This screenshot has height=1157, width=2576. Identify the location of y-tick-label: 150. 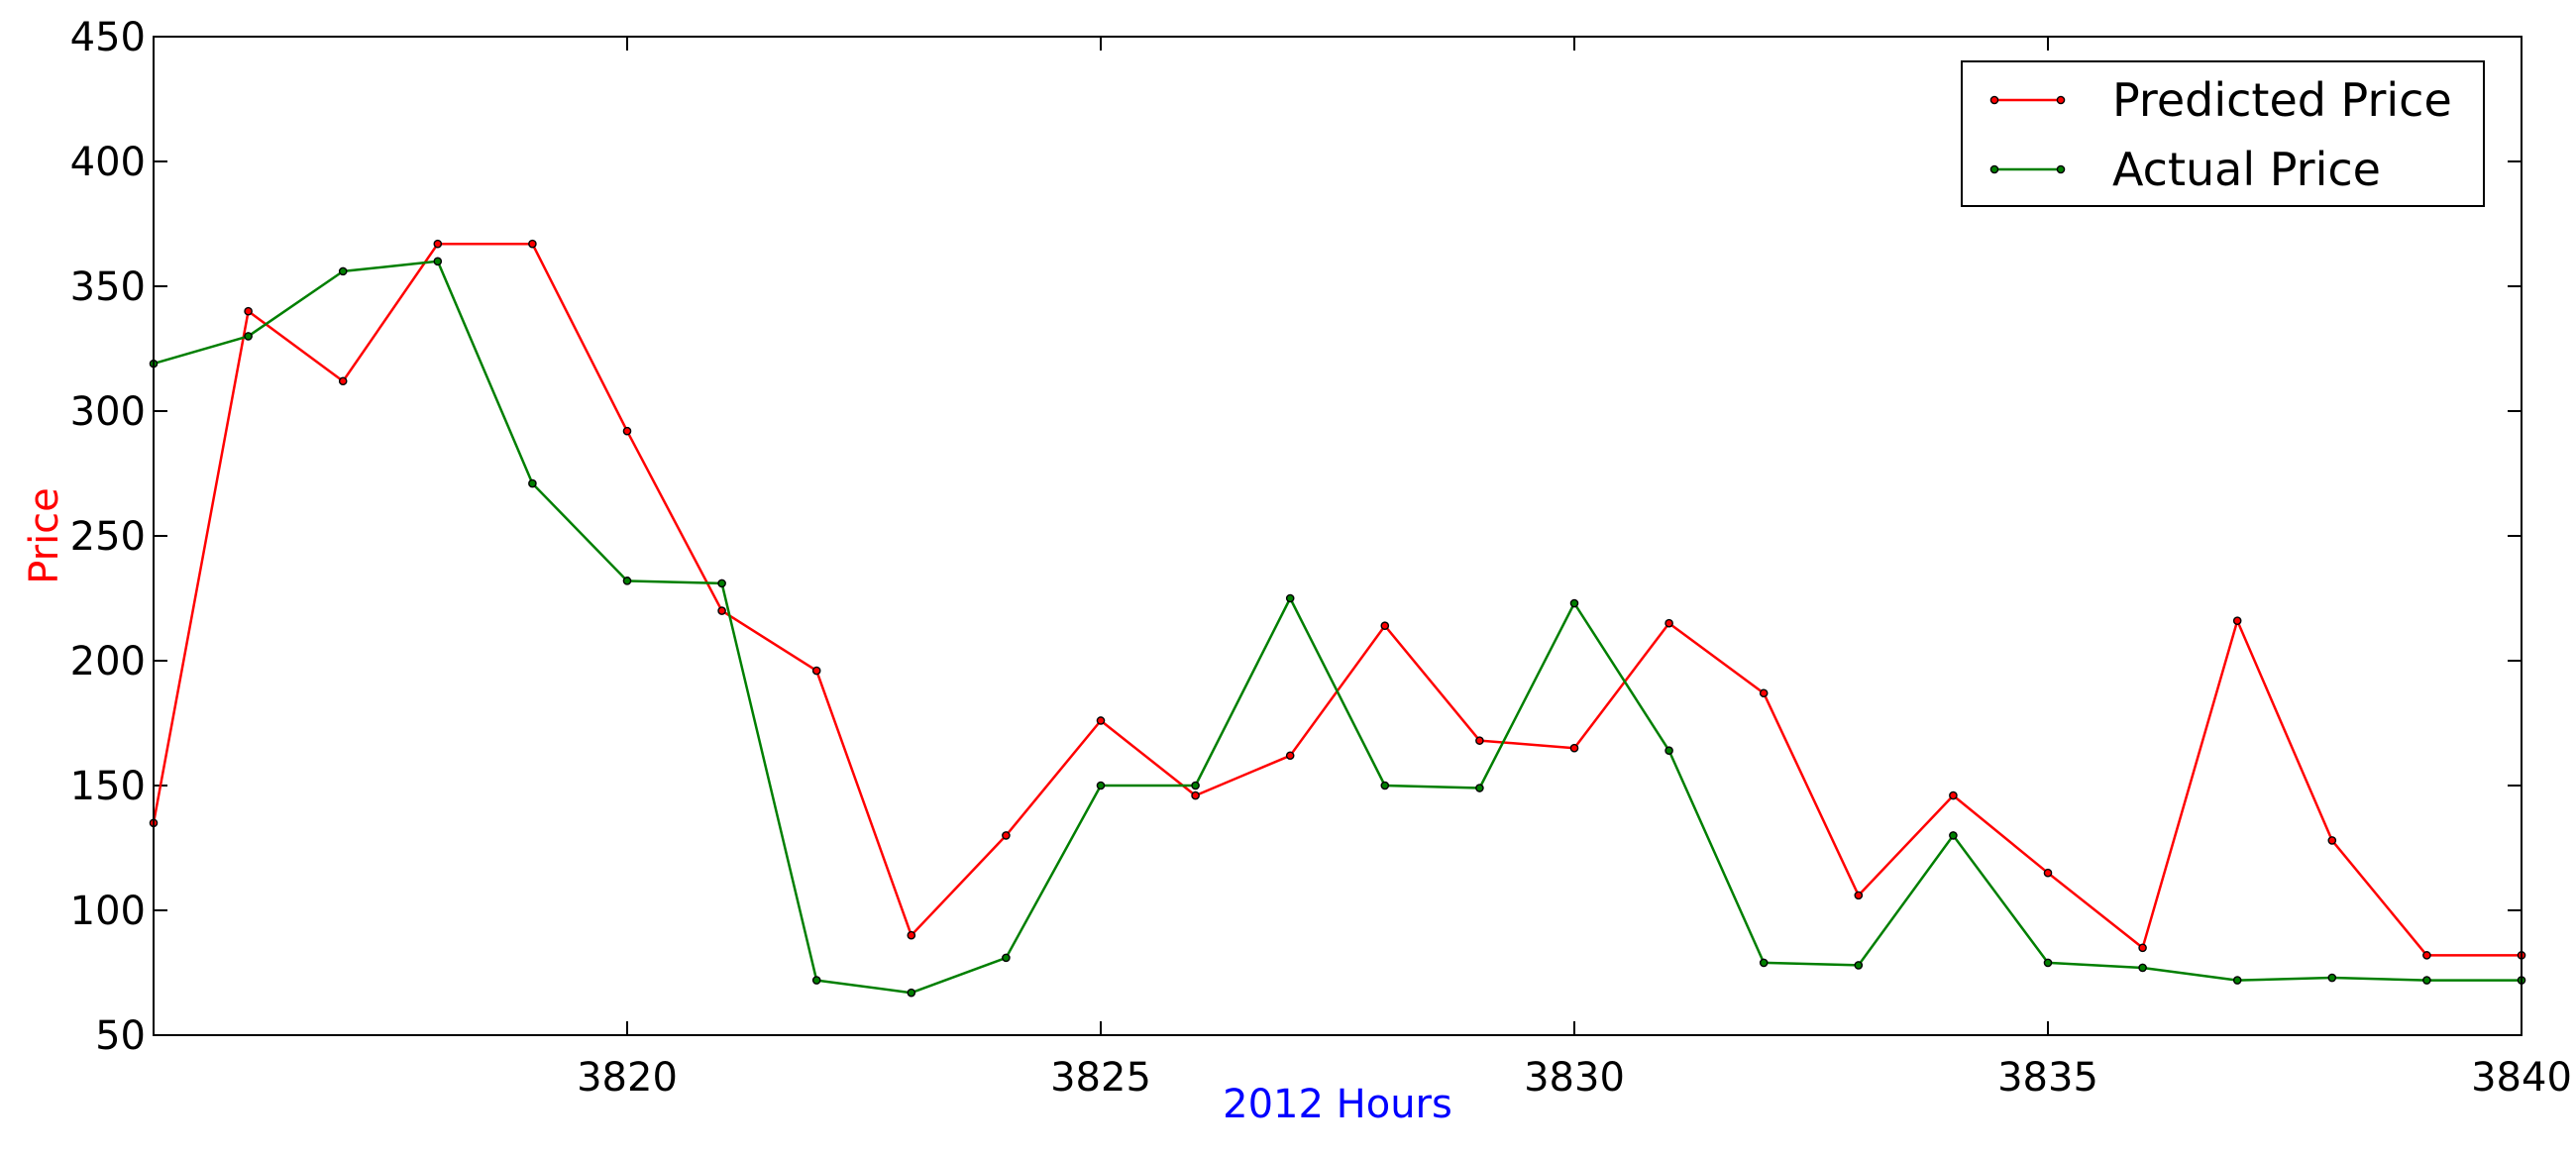
(108, 786).